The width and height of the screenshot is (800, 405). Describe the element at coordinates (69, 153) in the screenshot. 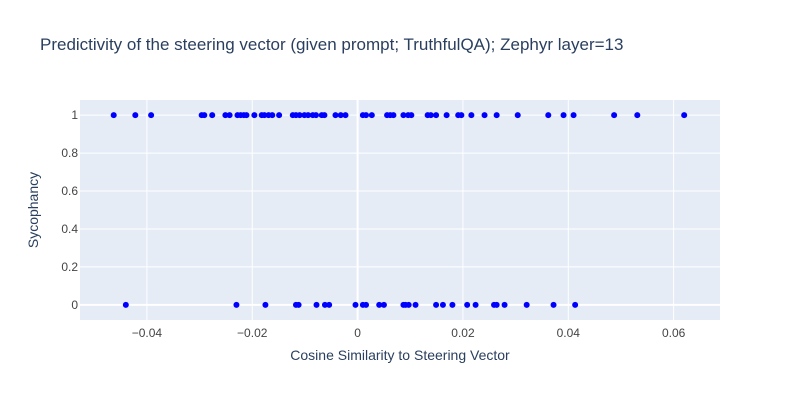

I see `y-tick-label: 0.8` at that location.